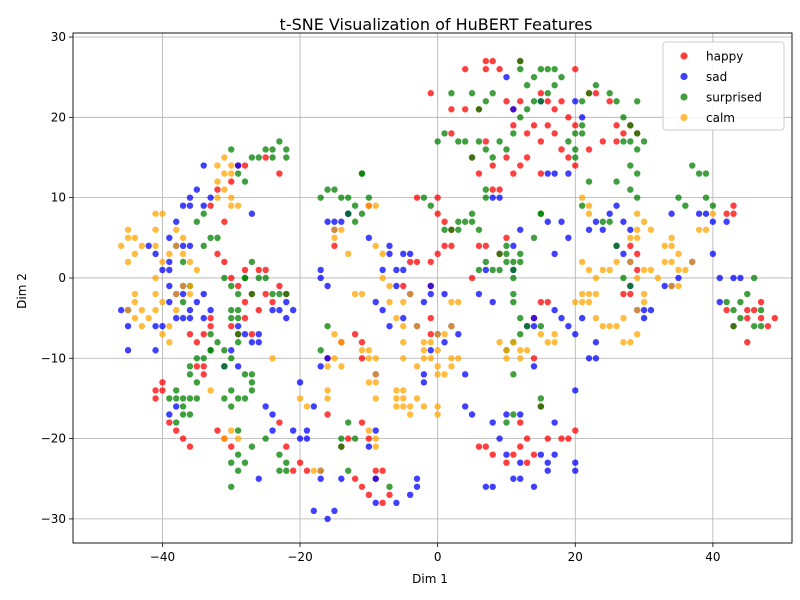  I want to click on x-tick-label: 40, so click(712, 557).